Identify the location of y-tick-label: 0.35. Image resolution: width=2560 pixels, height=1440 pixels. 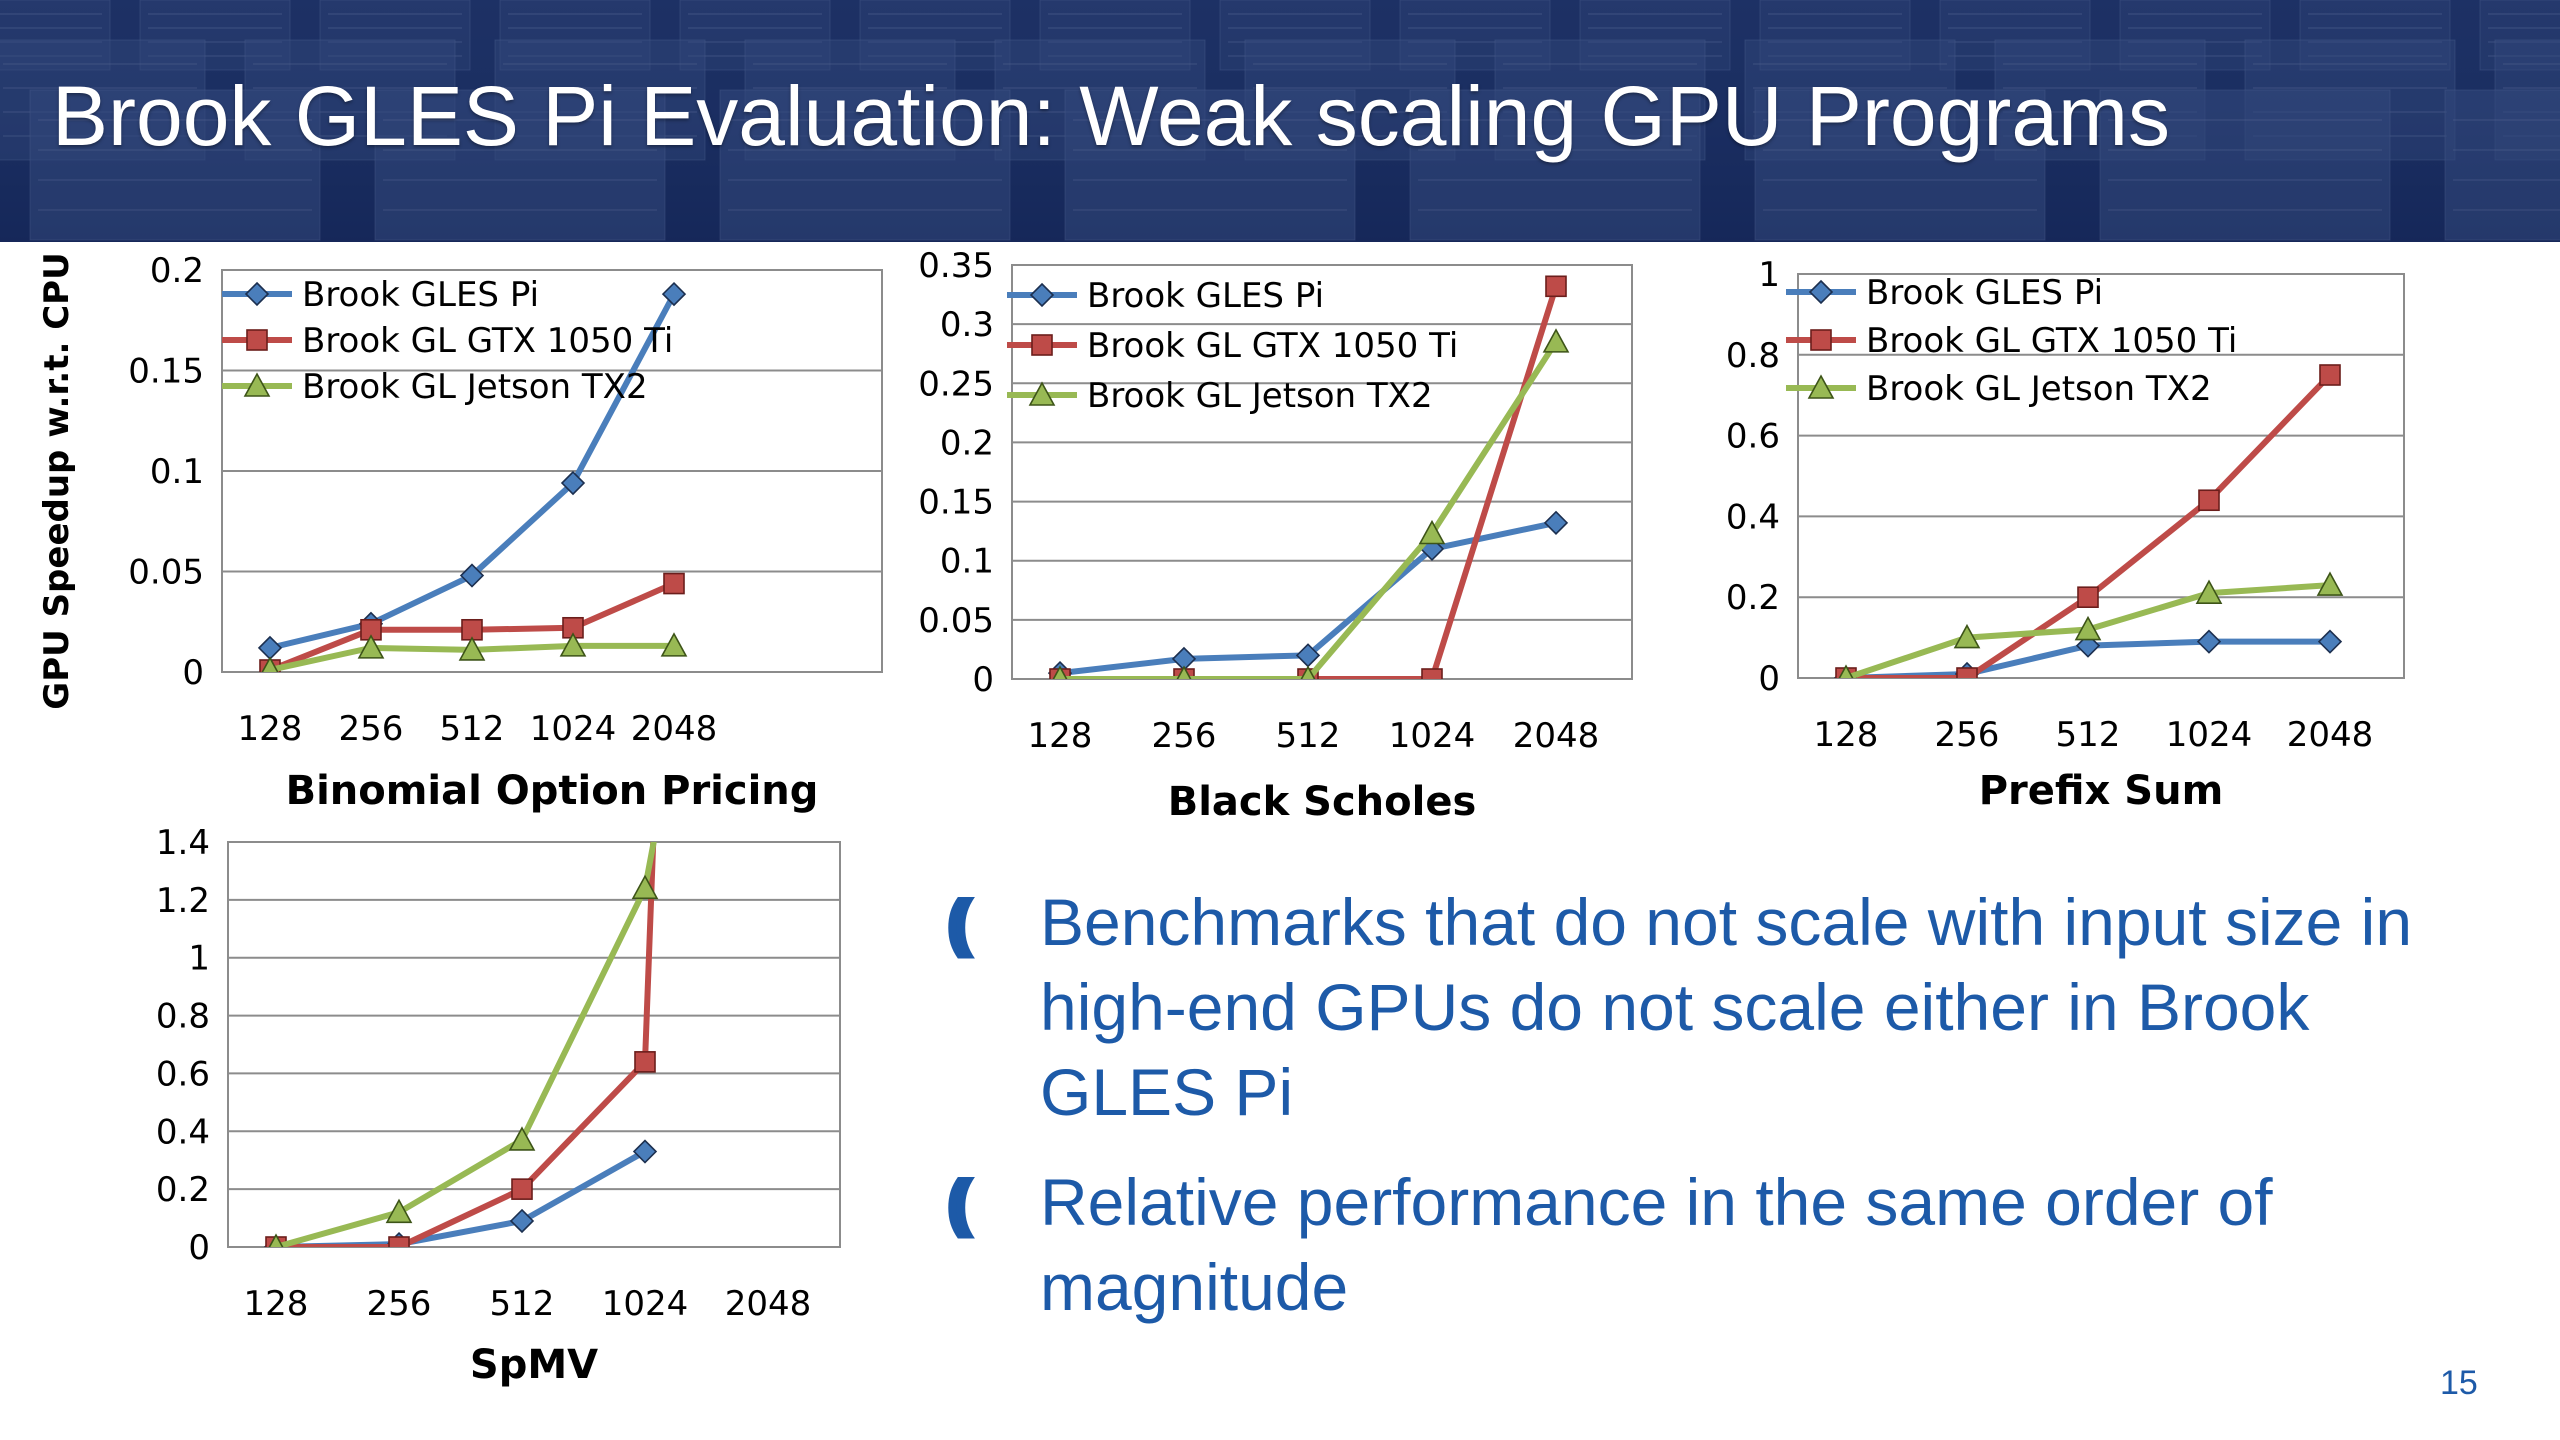
(956, 266).